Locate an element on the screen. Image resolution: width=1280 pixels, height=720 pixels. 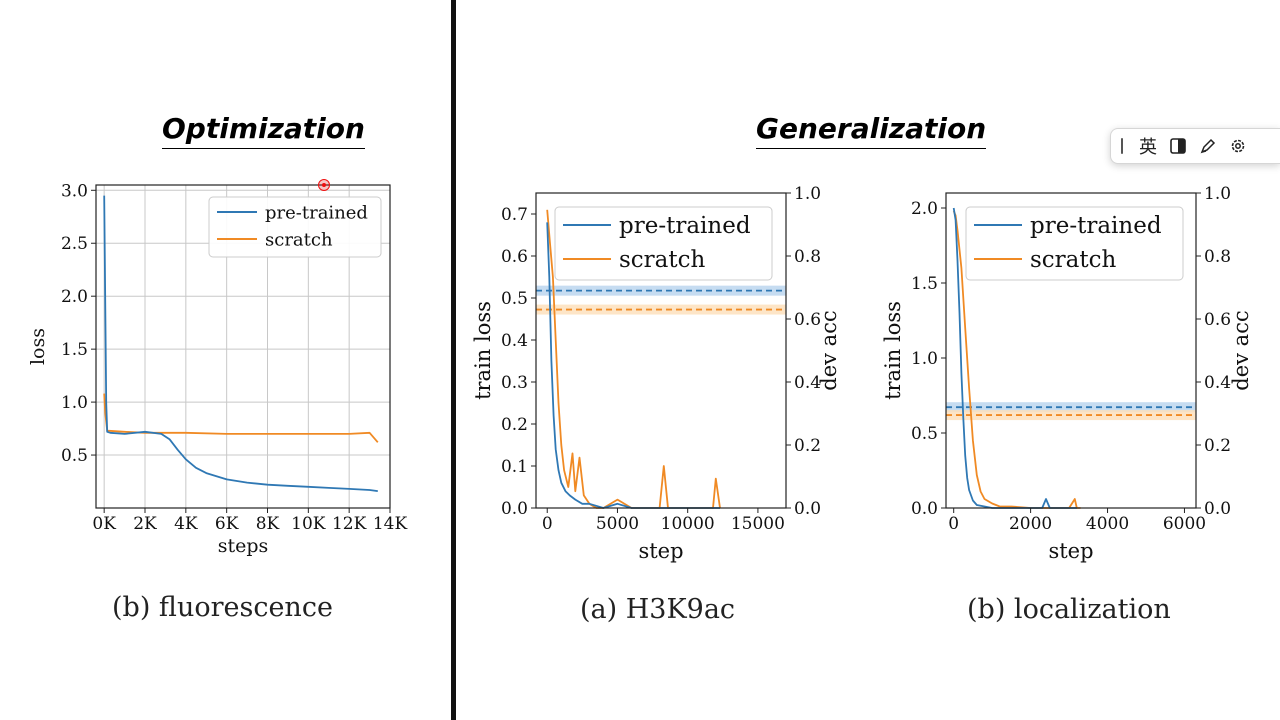
fluorescence-xtick-label-5: 10K is located at coordinates (308, 524).